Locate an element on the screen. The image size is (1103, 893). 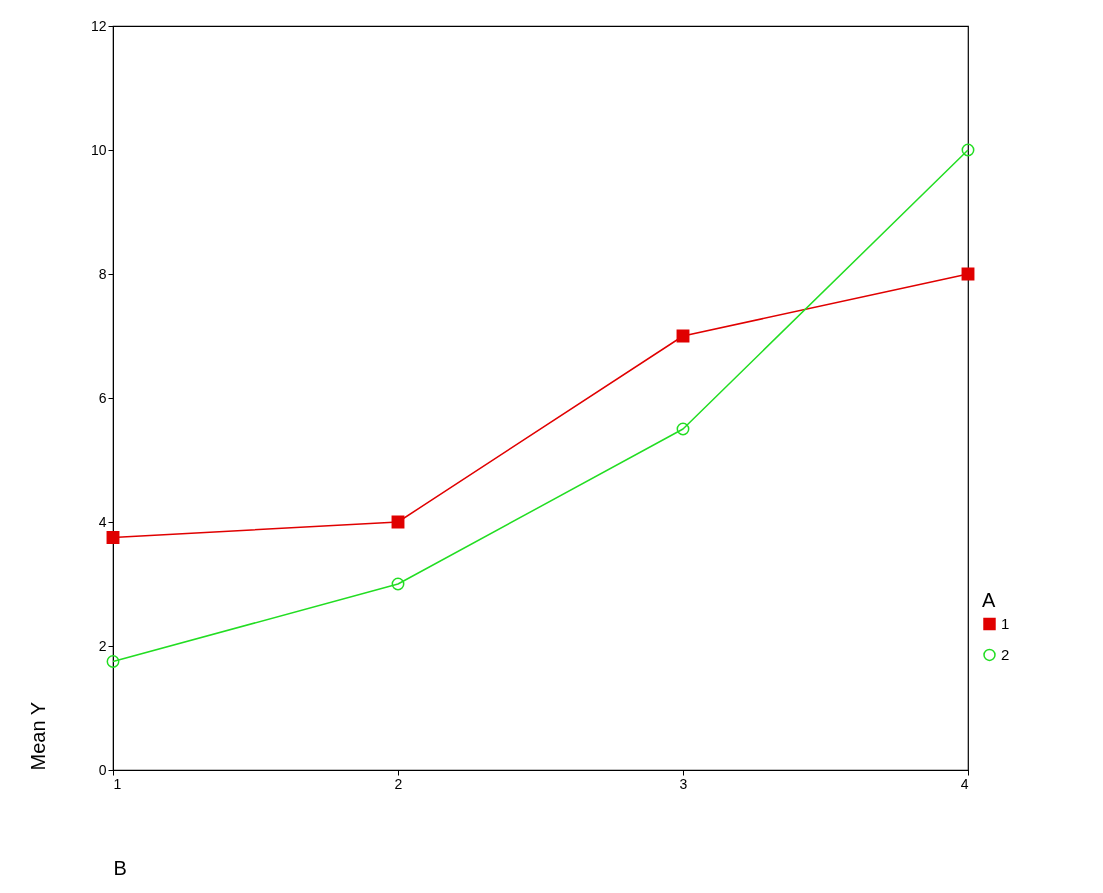
x-tick-label: 1 is located at coordinates (117, 783).